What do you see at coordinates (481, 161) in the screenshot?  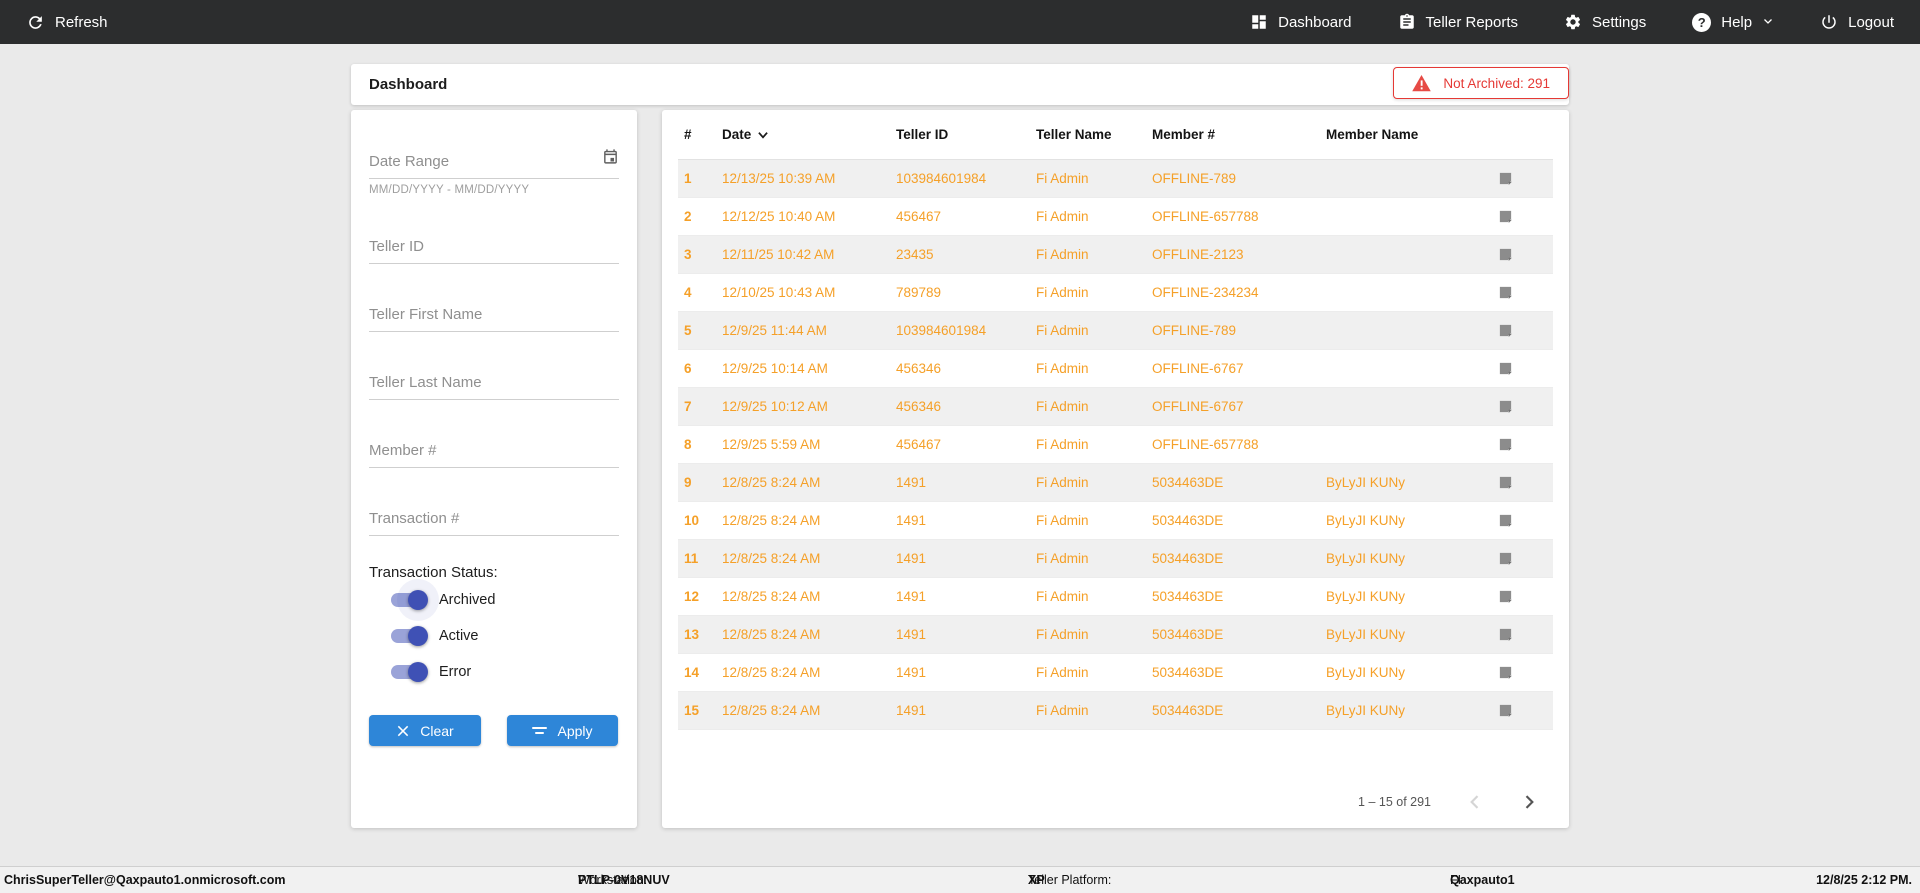 I see `date-range-input` at bounding box center [481, 161].